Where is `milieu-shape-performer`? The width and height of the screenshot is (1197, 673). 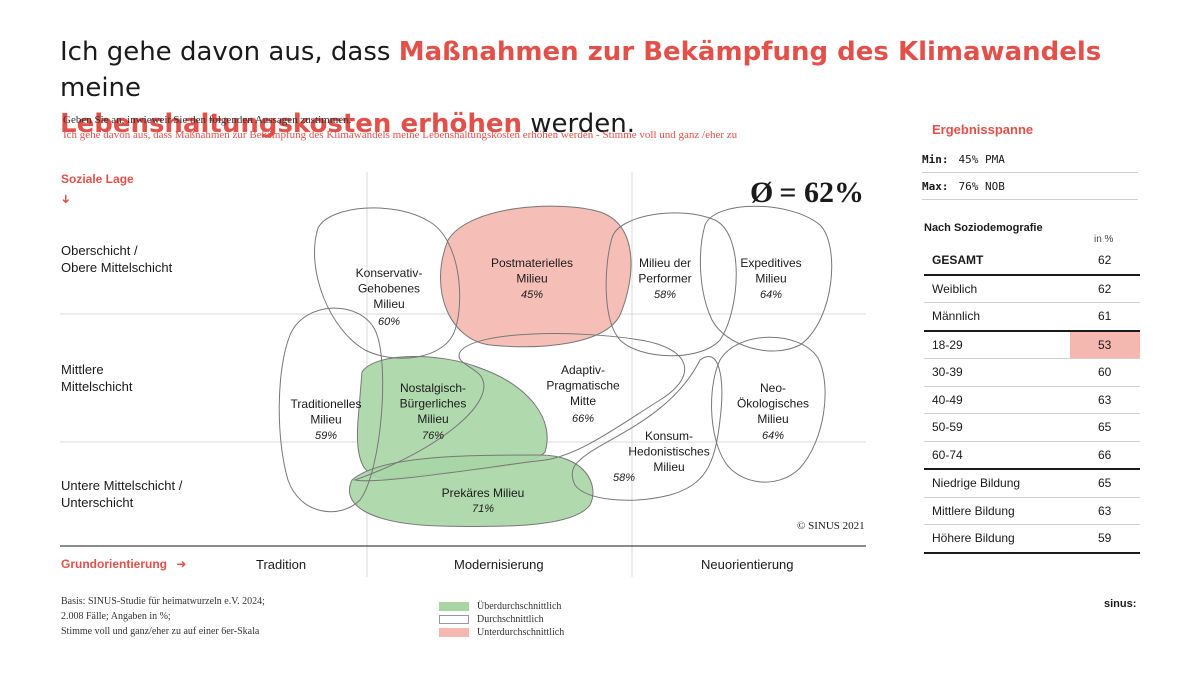
milieu-shape-performer is located at coordinates (671, 284).